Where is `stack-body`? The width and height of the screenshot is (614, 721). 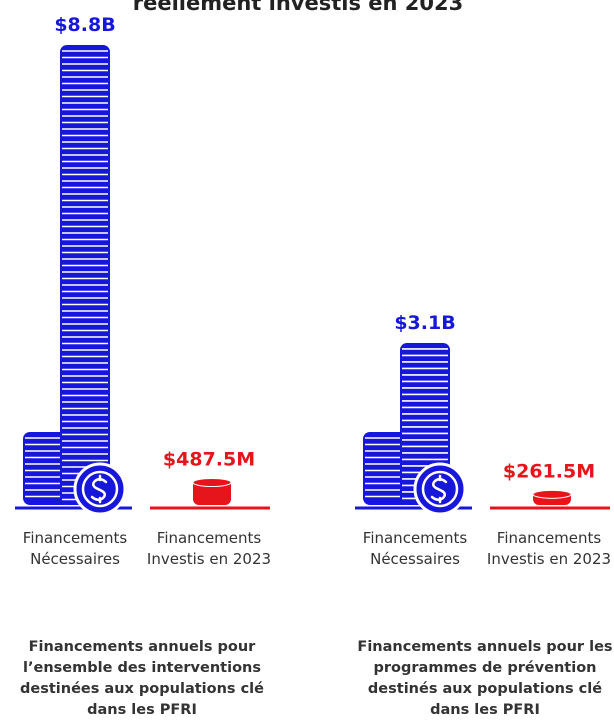
stack-body is located at coordinates (85, 275).